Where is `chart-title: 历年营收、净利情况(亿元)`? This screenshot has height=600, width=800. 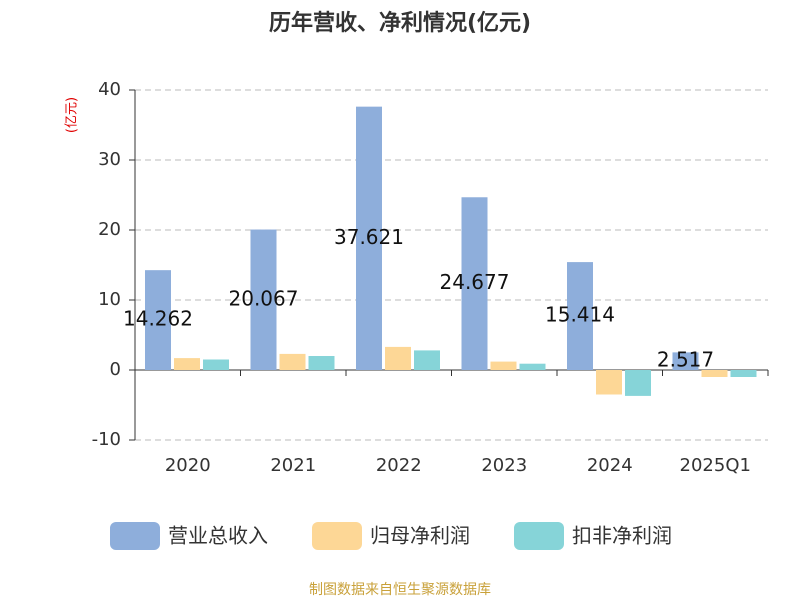
chart-title: 历年营收、净利情况(亿元) is located at coordinates (400, 23).